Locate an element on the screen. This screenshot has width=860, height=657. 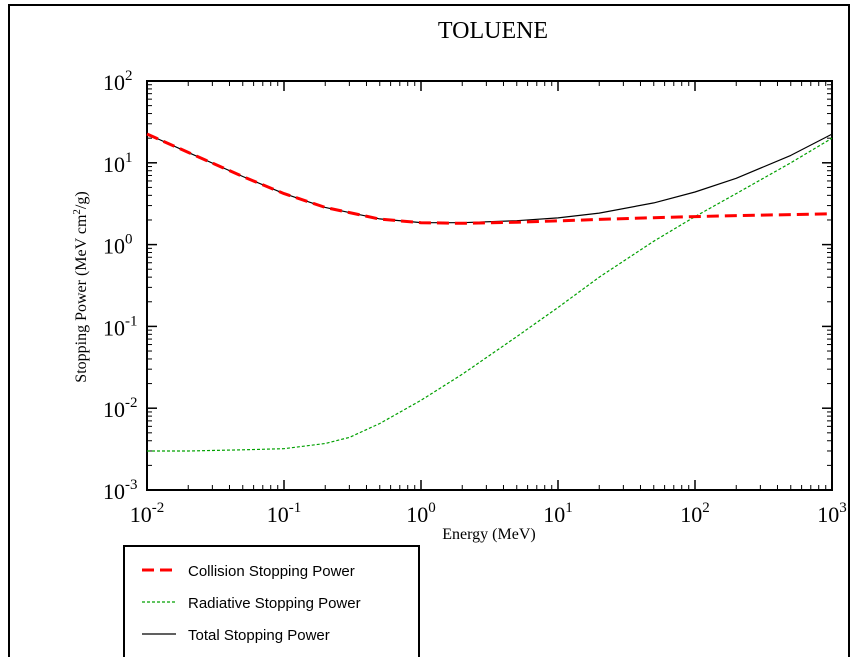
legend-label: Collision Stopping Power is located at coordinates (271, 571).